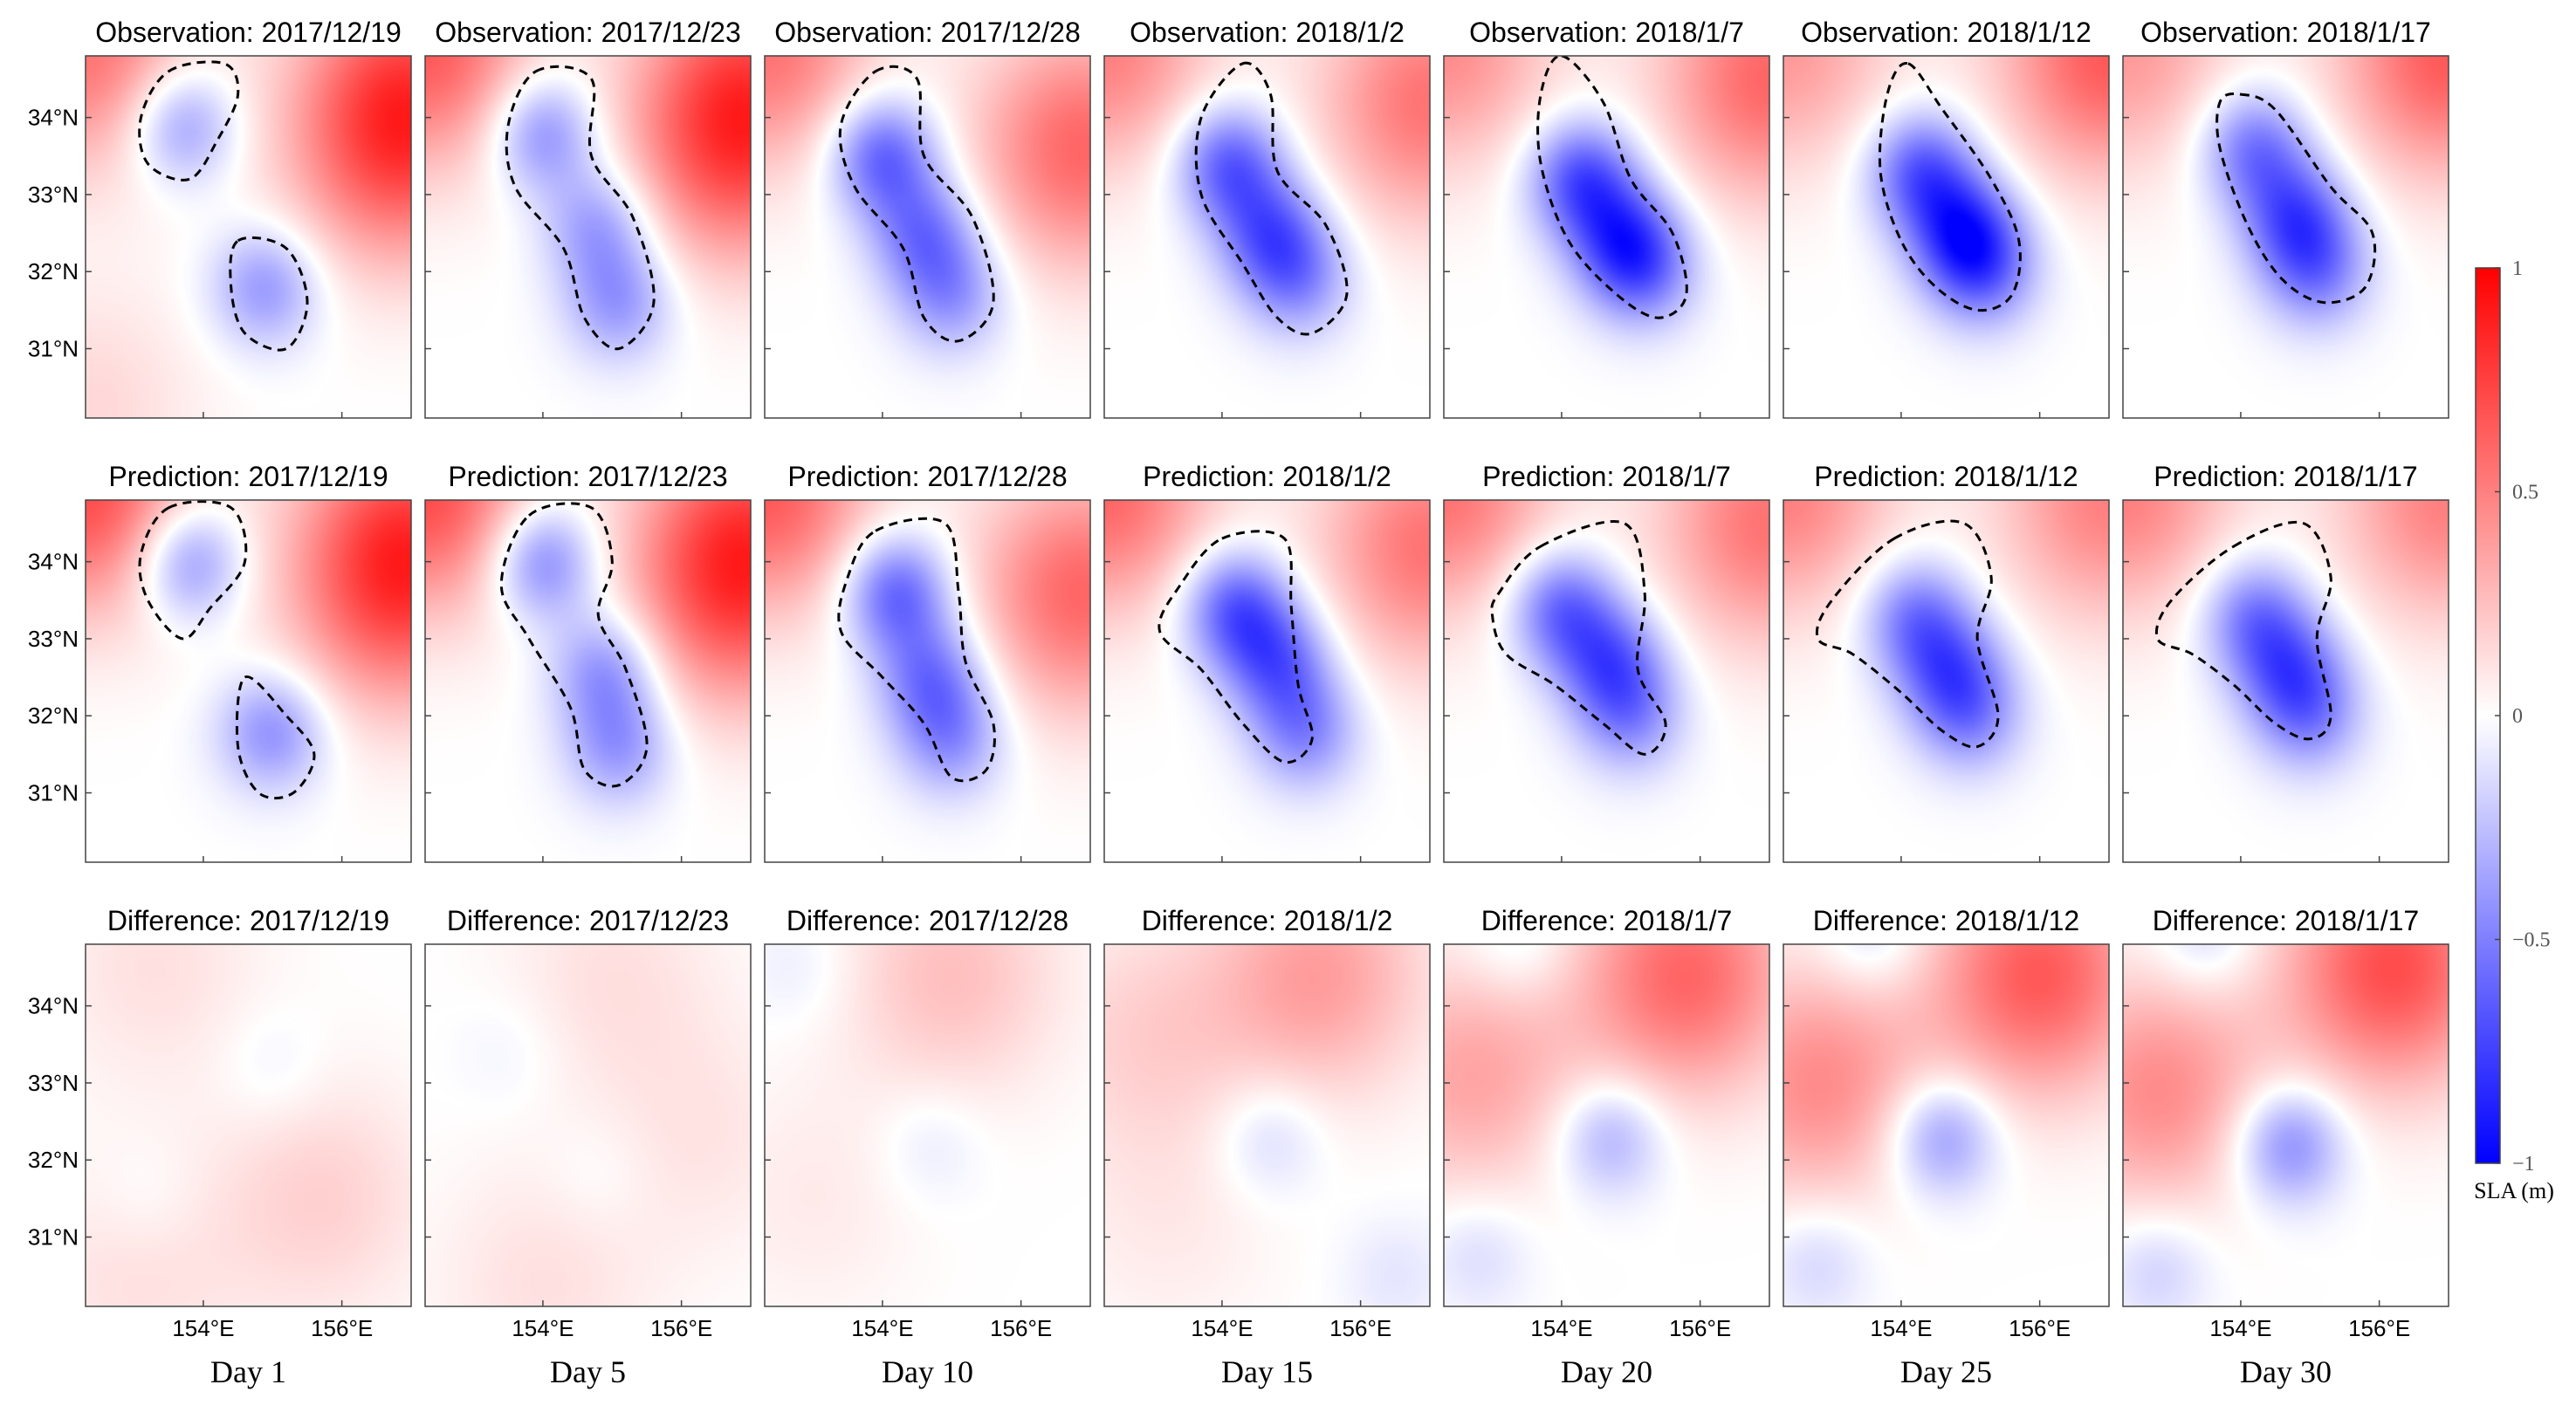 The image size is (2576, 1405). Describe the element at coordinates (588, 1147) in the screenshot. I see `panel-difference-2: Difference: 2017/12/23 154°E 156°E Day 5` at that location.